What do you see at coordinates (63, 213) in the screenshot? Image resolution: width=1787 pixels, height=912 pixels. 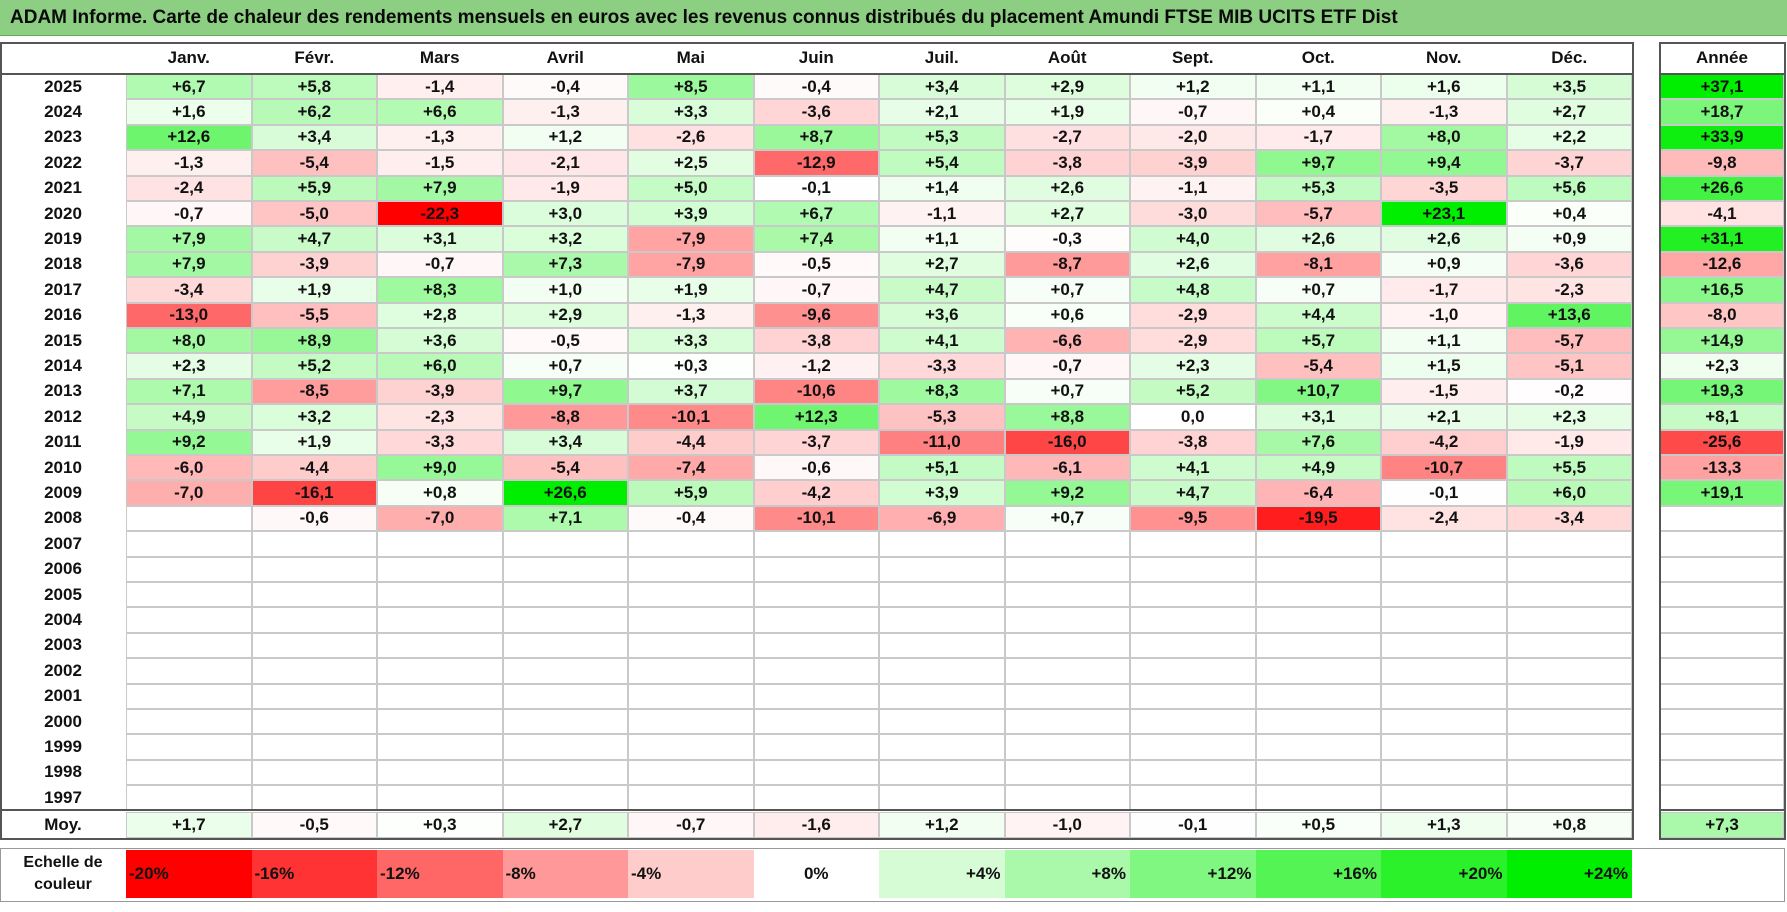 I see `year-label: 2020` at bounding box center [63, 213].